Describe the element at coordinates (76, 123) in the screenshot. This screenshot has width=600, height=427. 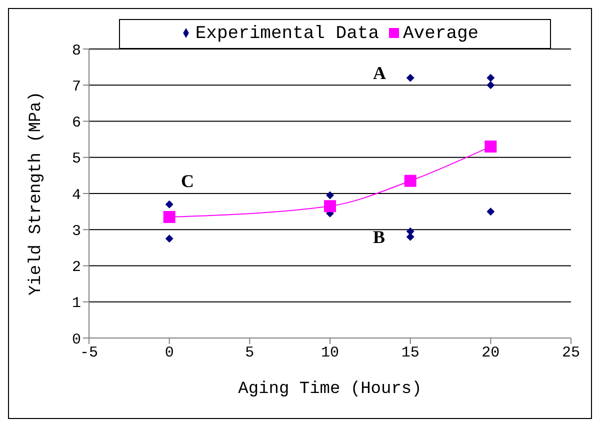
I see `y-tick-label: 6` at that location.